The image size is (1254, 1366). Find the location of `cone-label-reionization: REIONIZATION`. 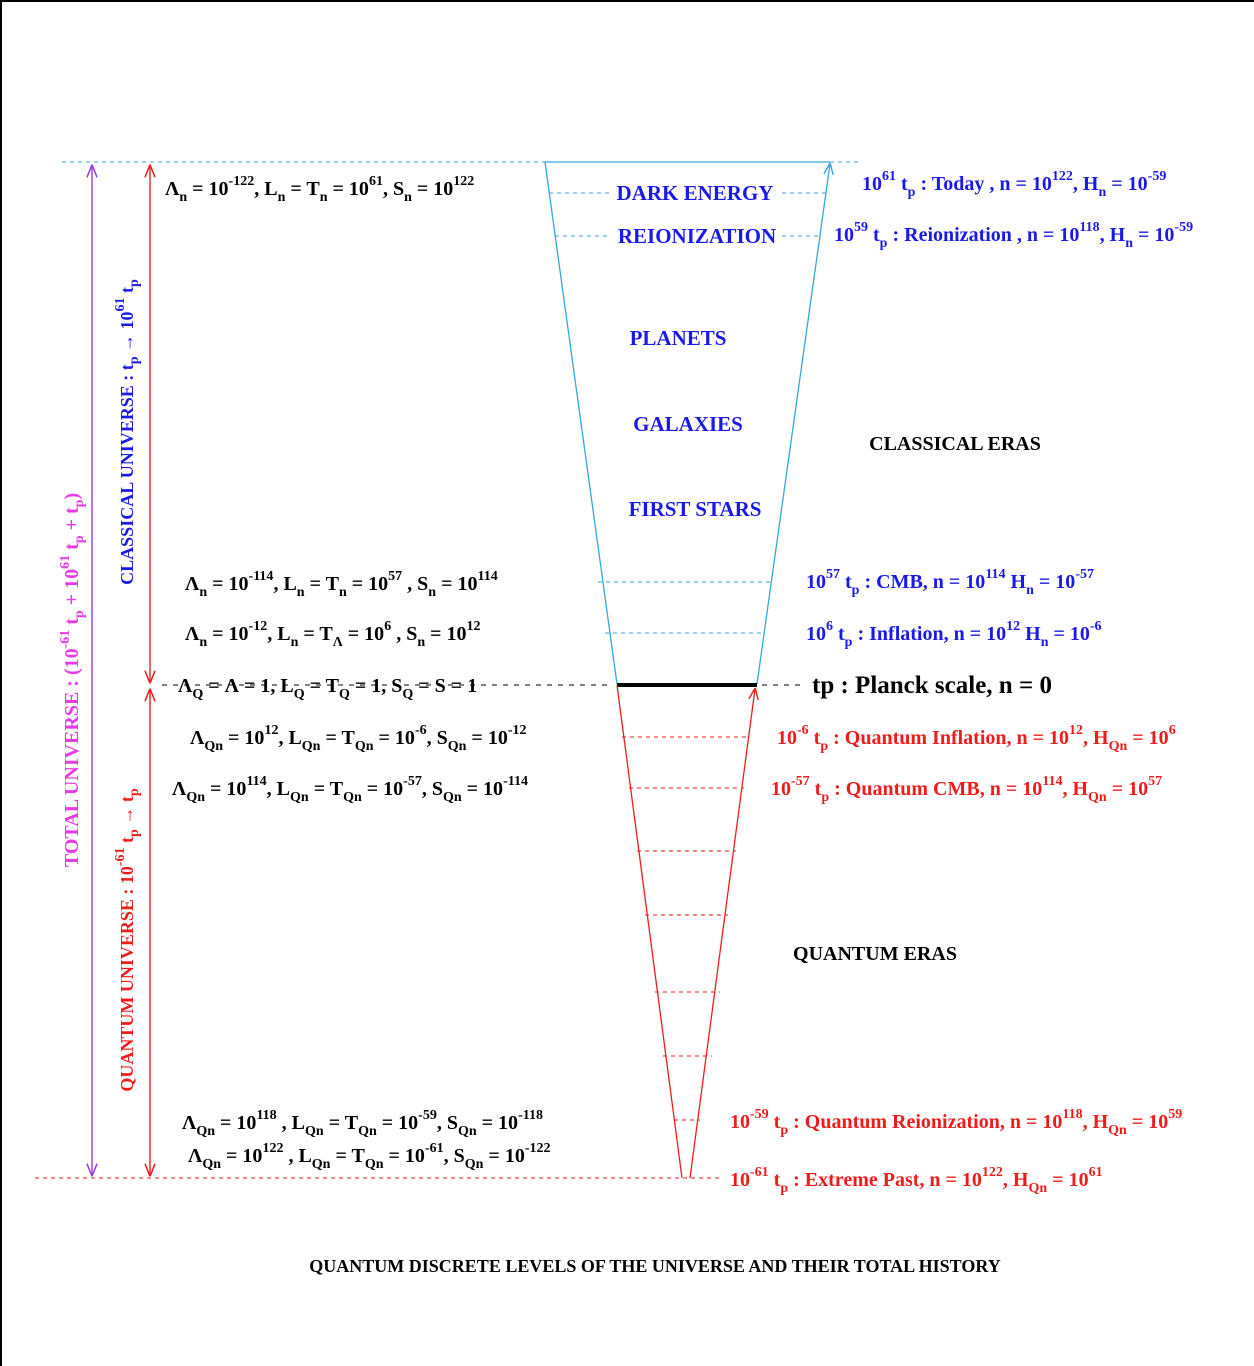

cone-label-reionization: REIONIZATION is located at coordinates (697, 236).